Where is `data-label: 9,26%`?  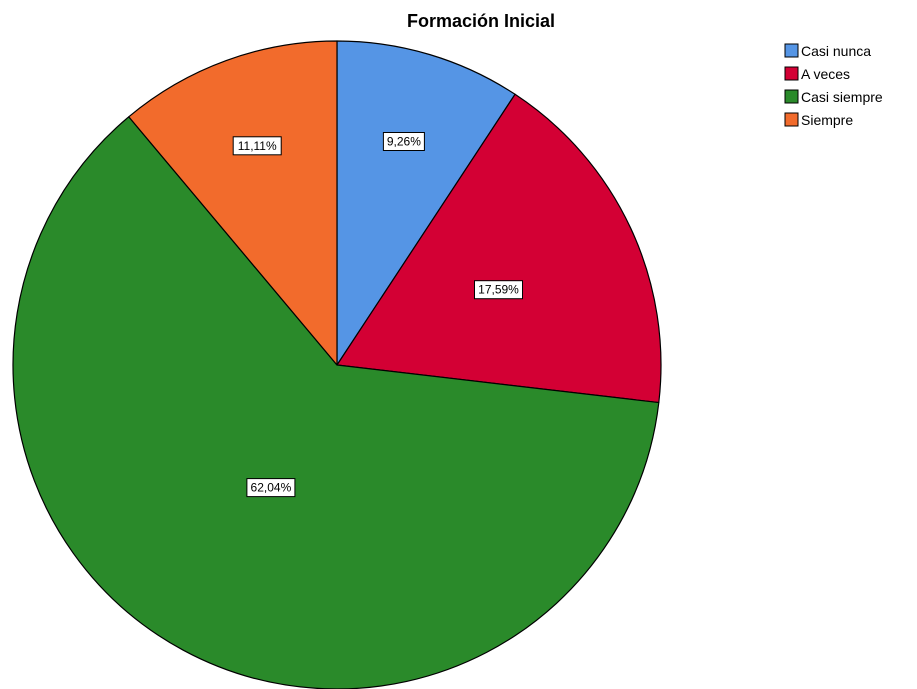 data-label: 9,26% is located at coordinates (403, 141).